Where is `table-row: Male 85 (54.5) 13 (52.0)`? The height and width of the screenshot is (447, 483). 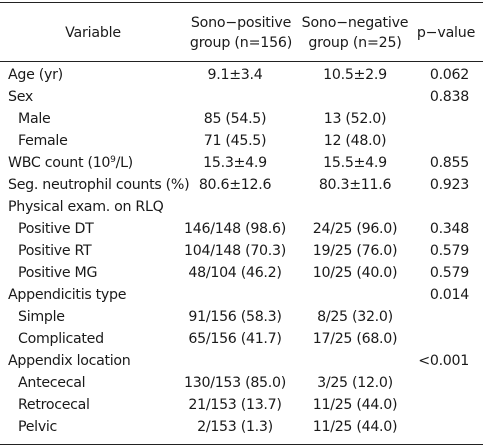 table-row: Male 85 (54.5) 13 (52.0) is located at coordinates (241, 119).